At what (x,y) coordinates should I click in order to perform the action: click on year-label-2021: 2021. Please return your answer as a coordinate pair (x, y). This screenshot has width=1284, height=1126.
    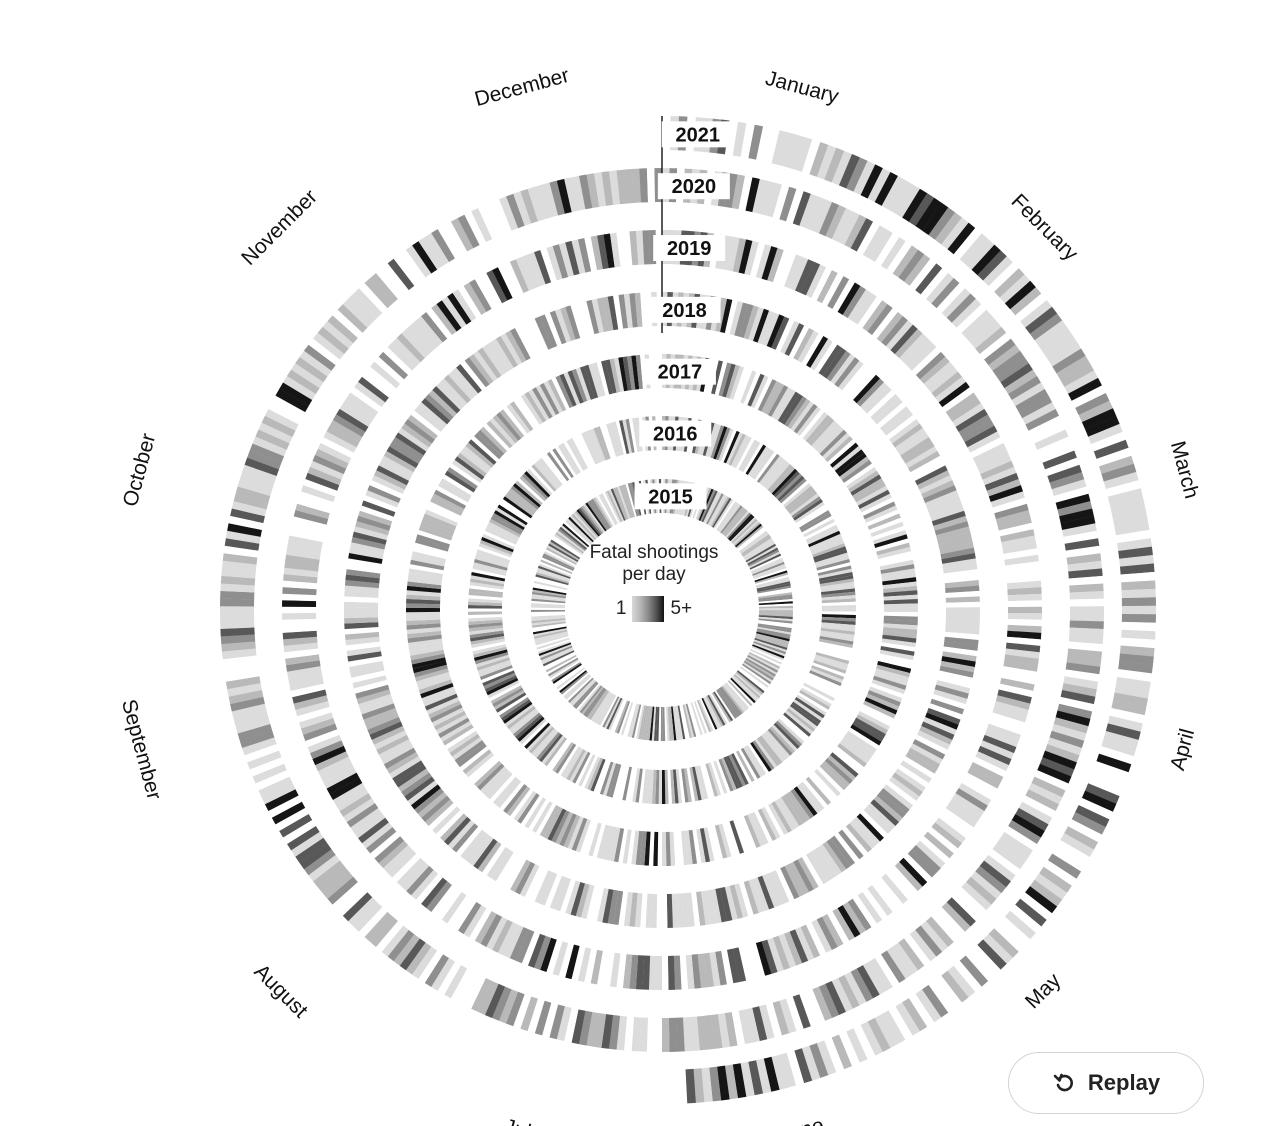
    Looking at the image, I should click on (697, 135).